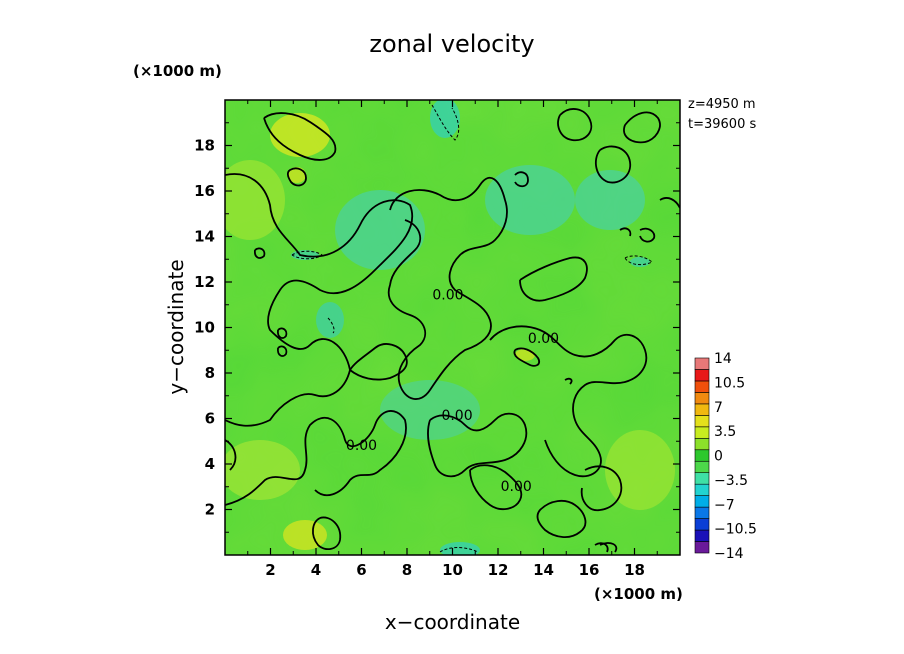  I want to click on colorbar-label: 10.5, so click(729, 383).